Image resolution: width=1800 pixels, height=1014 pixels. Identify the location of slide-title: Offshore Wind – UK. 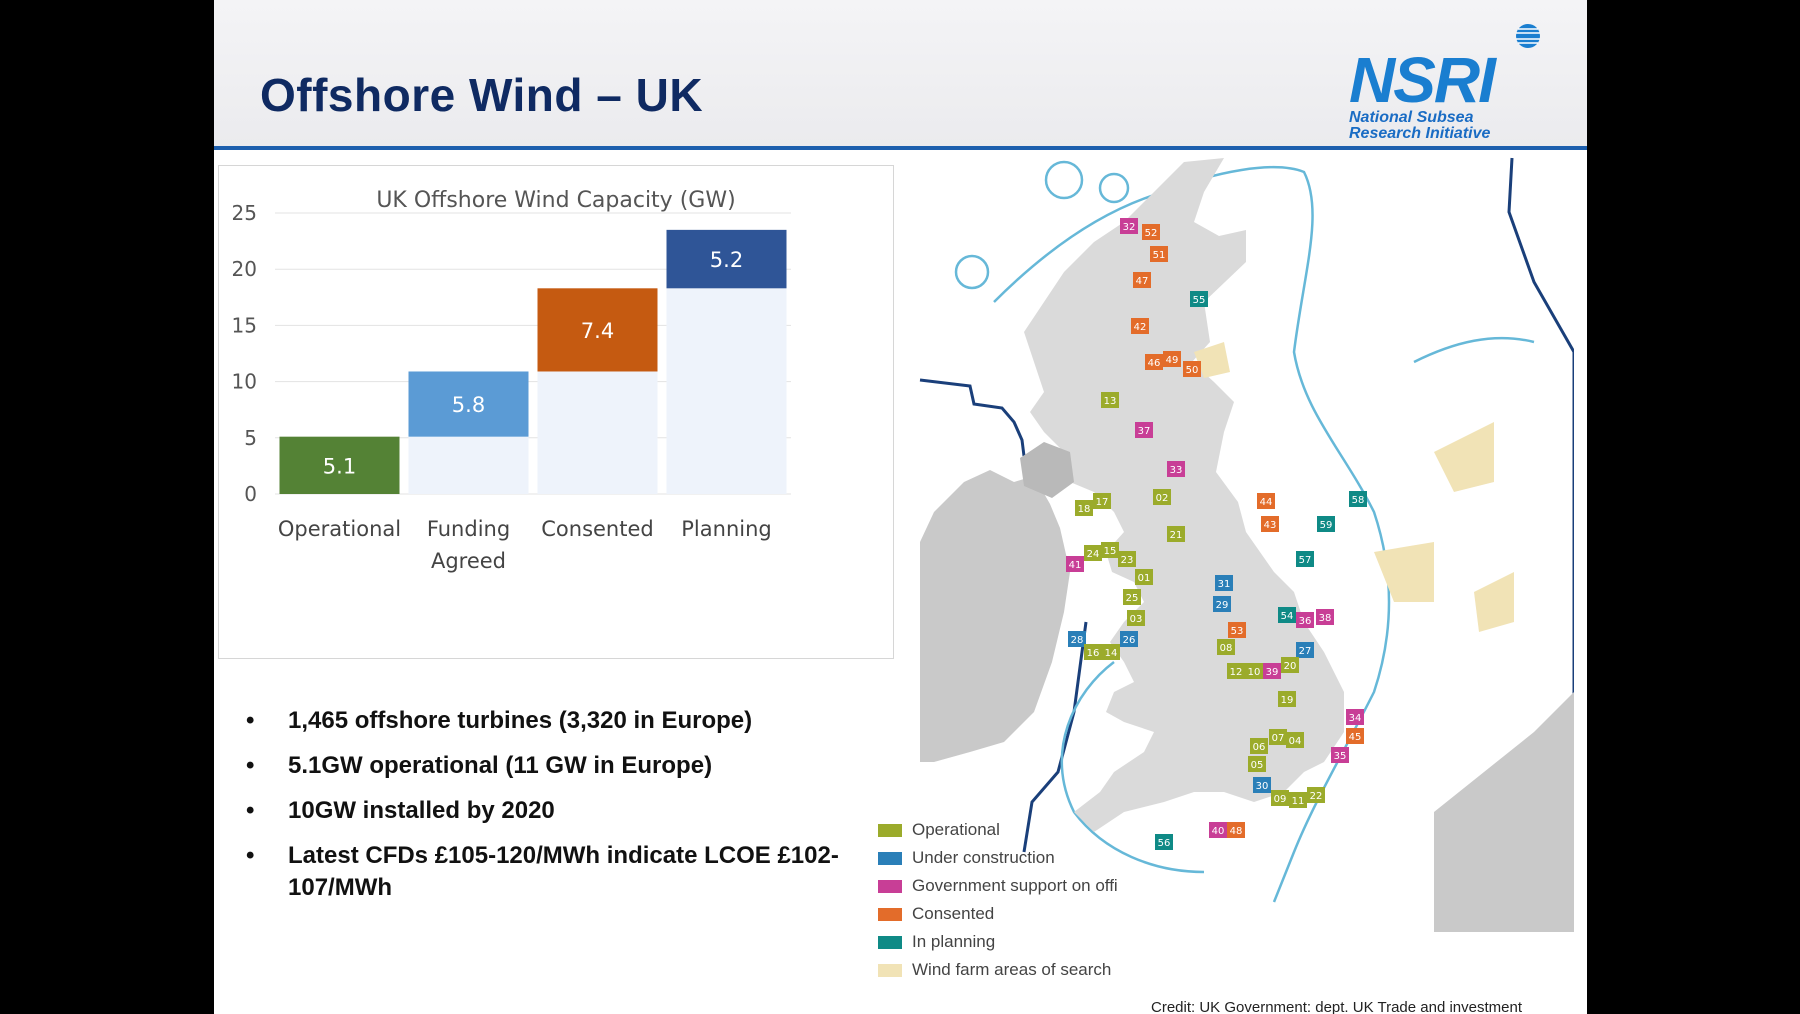
(482, 95).